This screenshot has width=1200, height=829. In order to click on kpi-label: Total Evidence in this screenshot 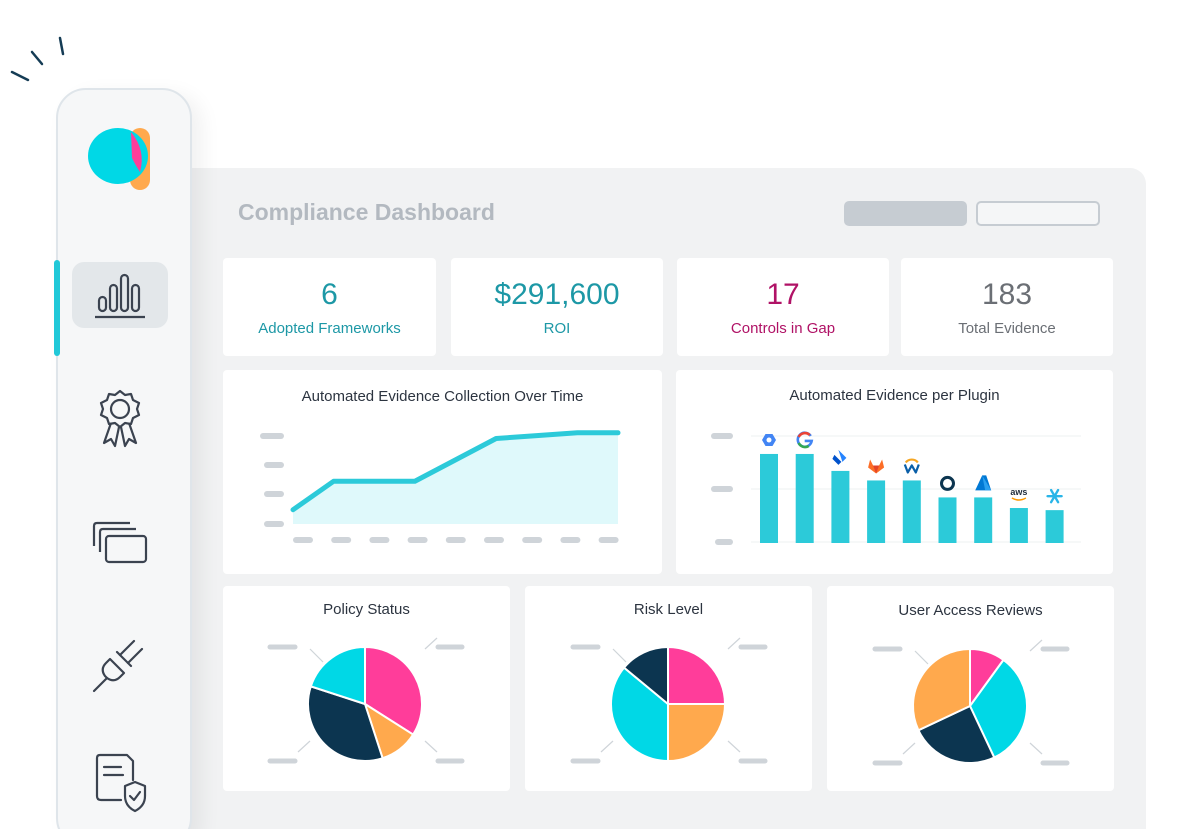, I will do `click(1007, 328)`.